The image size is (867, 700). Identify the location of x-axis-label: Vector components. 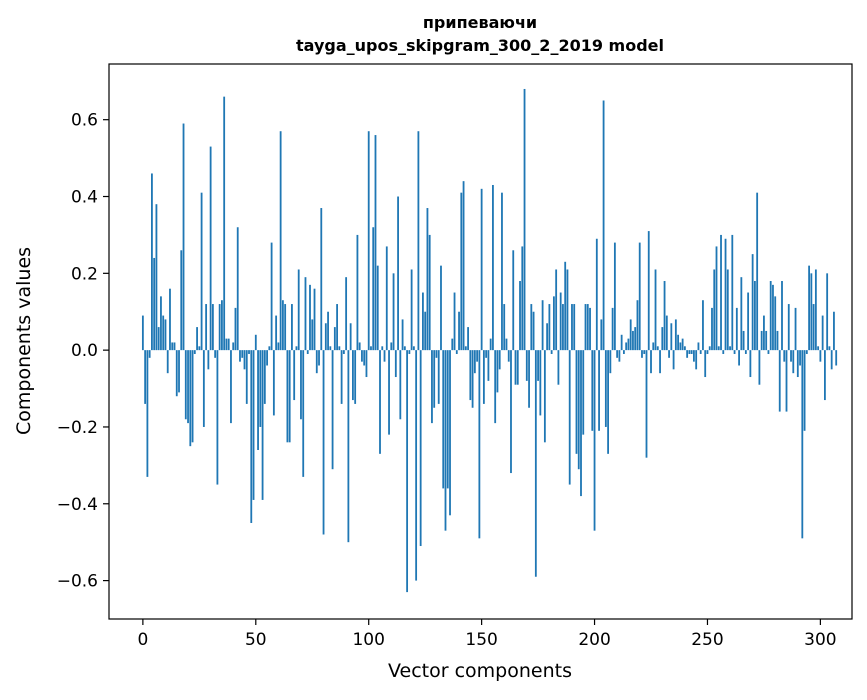
(480, 671).